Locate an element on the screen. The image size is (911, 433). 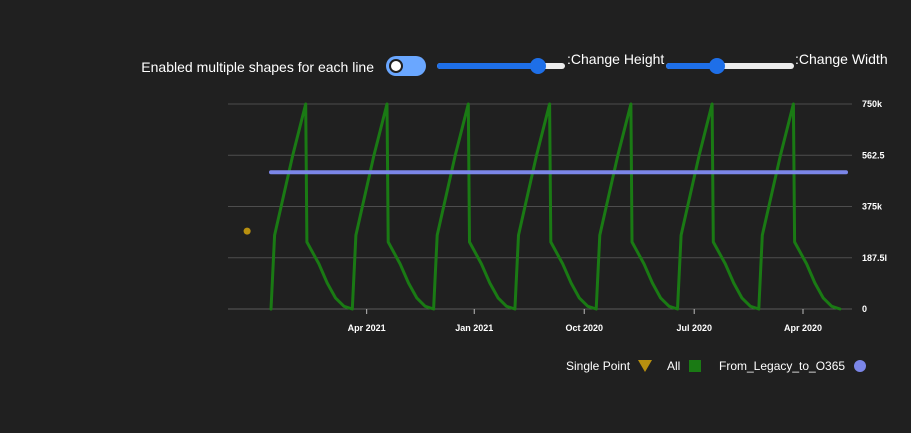
y-tick-label: 0 is located at coordinates (864, 309).